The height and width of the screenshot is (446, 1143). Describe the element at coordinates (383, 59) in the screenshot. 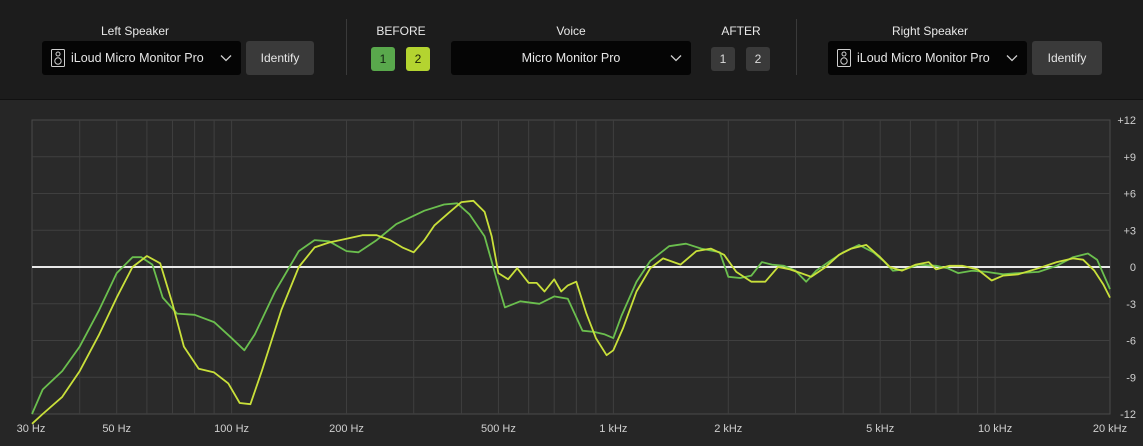

I see `before-1-button: 1` at that location.